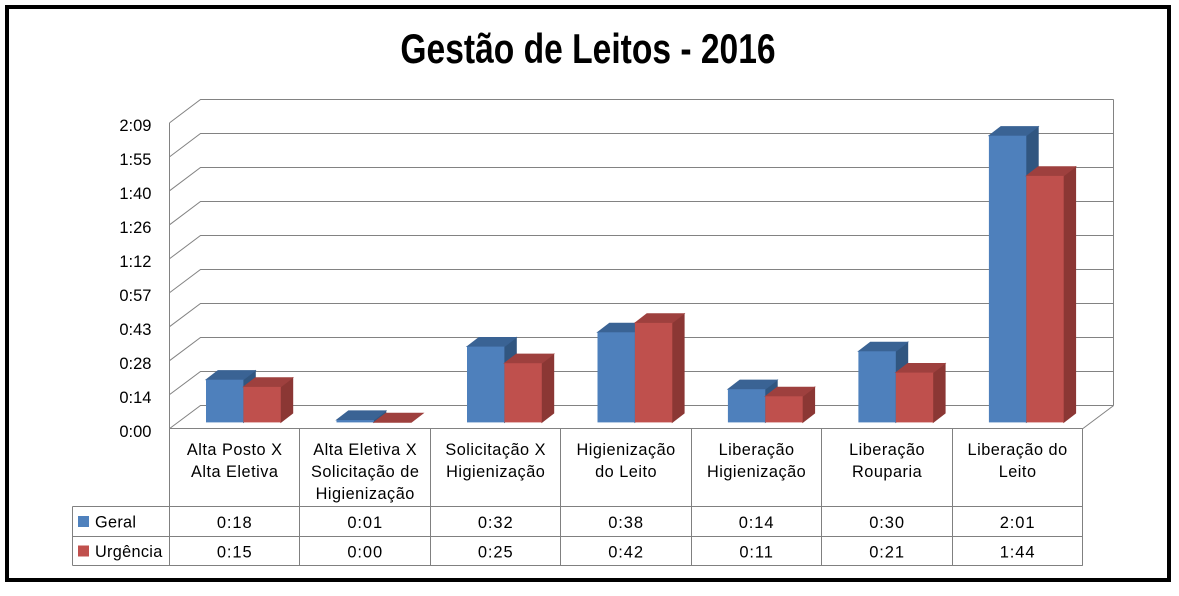  What do you see at coordinates (1018, 472) in the screenshot?
I see `svg-text: Leito` at bounding box center [1018, 472].